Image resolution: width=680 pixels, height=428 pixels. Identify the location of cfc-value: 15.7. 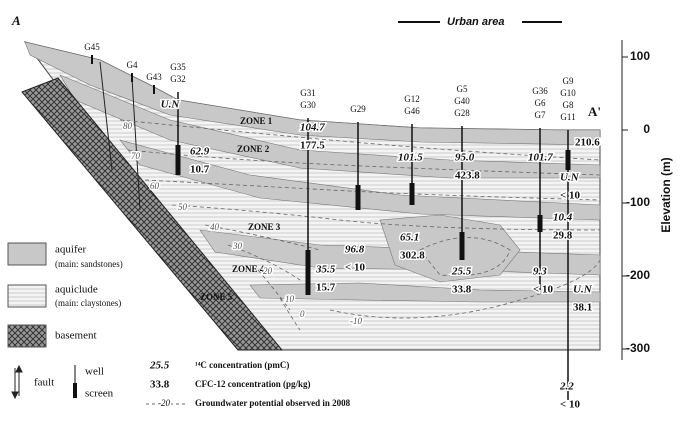
(326, 288).